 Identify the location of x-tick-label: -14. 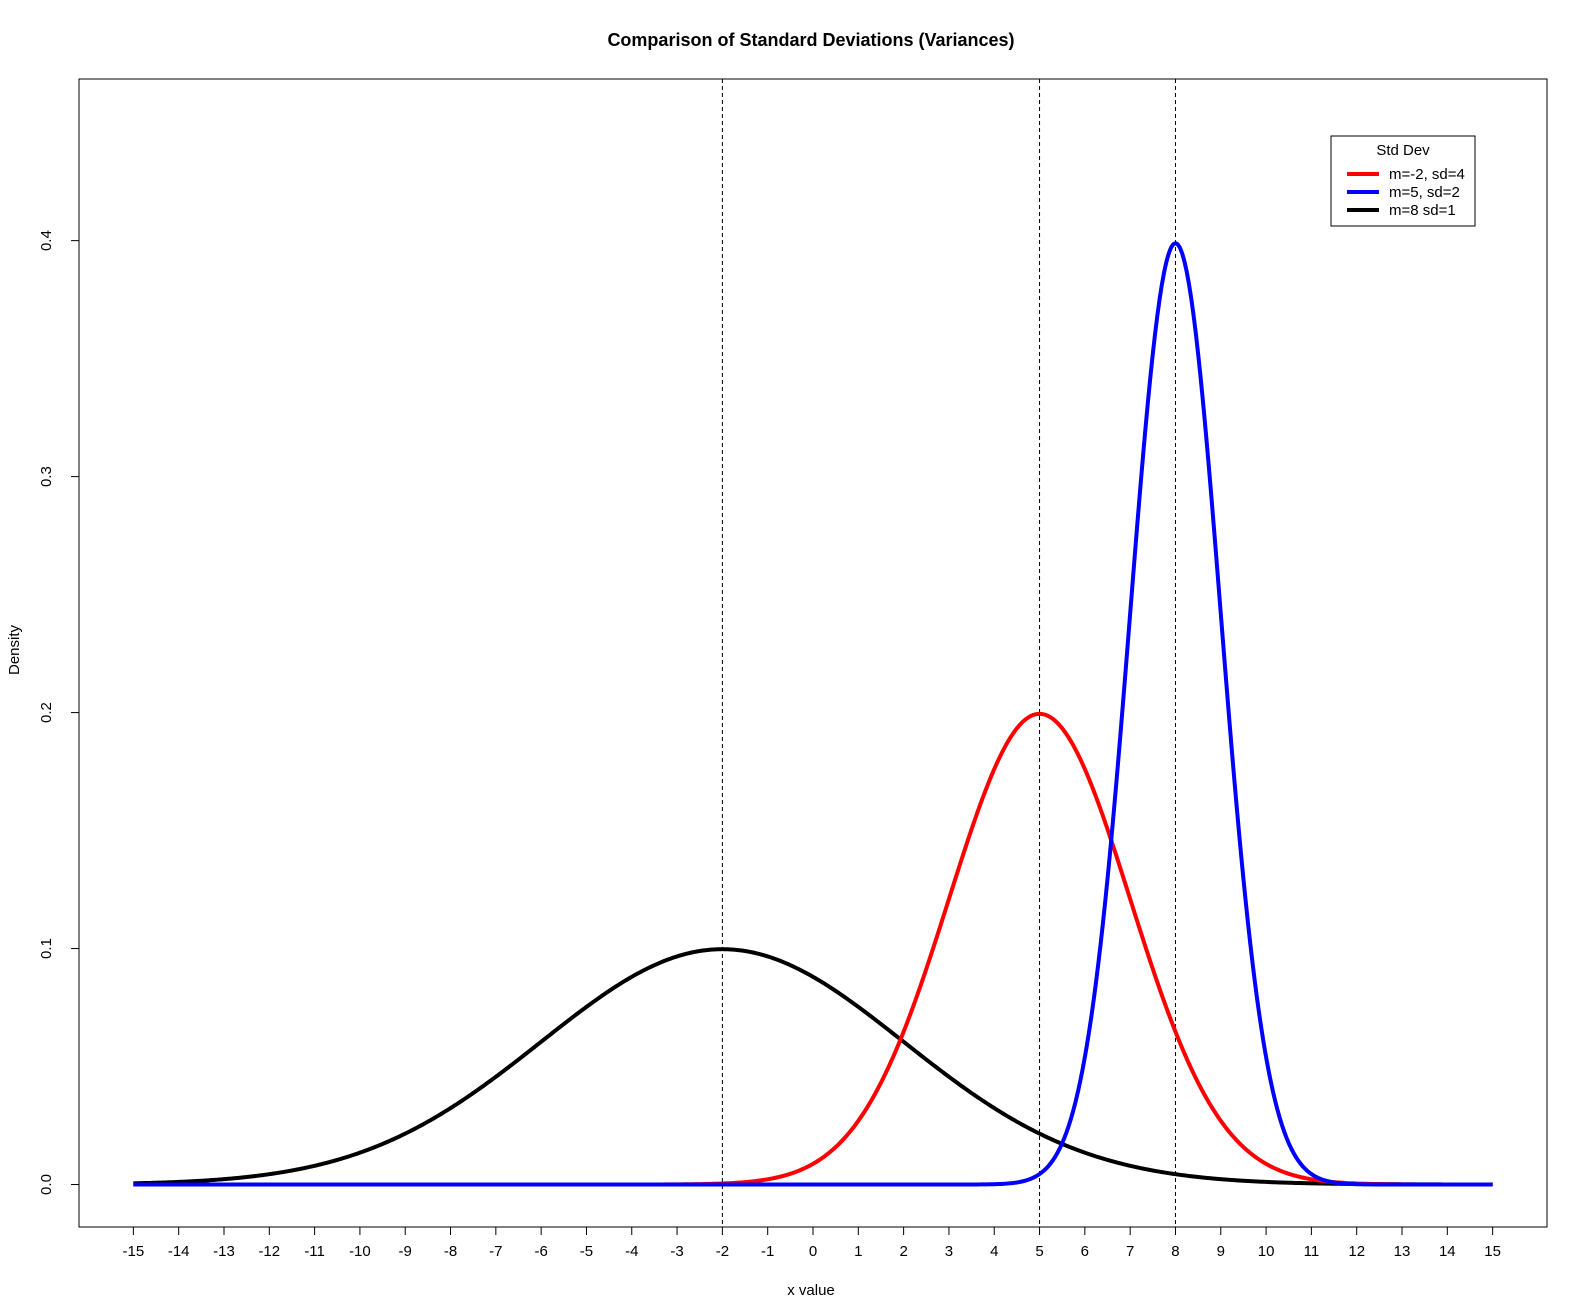
(179, 1251).